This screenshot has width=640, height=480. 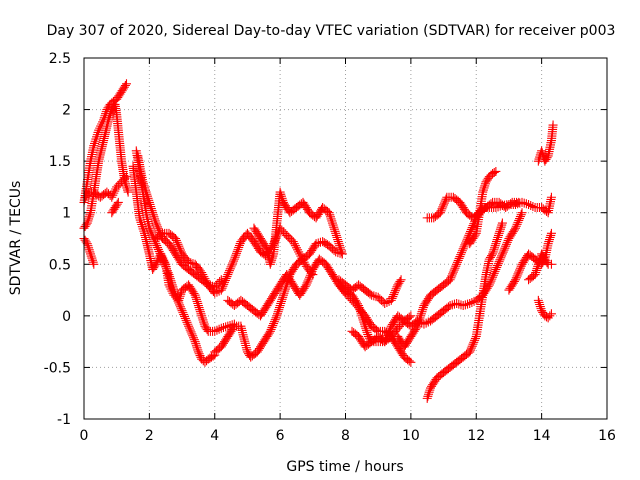 I want to click on y-tick-labels: -1 -0.5 0 0.5 1 1.5 2 2.5, so click(x=57, y=239).